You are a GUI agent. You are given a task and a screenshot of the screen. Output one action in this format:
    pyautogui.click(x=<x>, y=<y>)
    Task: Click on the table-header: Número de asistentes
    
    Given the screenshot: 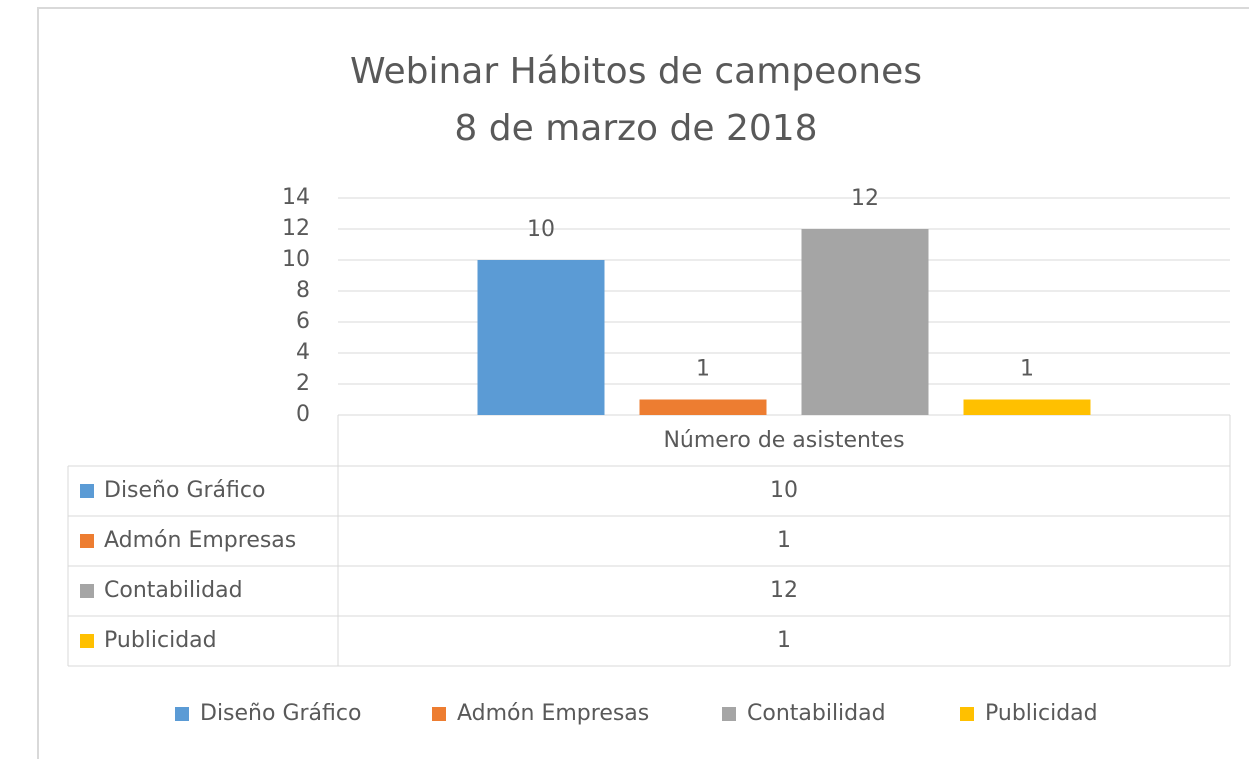 What is the action you would take?
    pyautogui.click(x=783, y=440)
    